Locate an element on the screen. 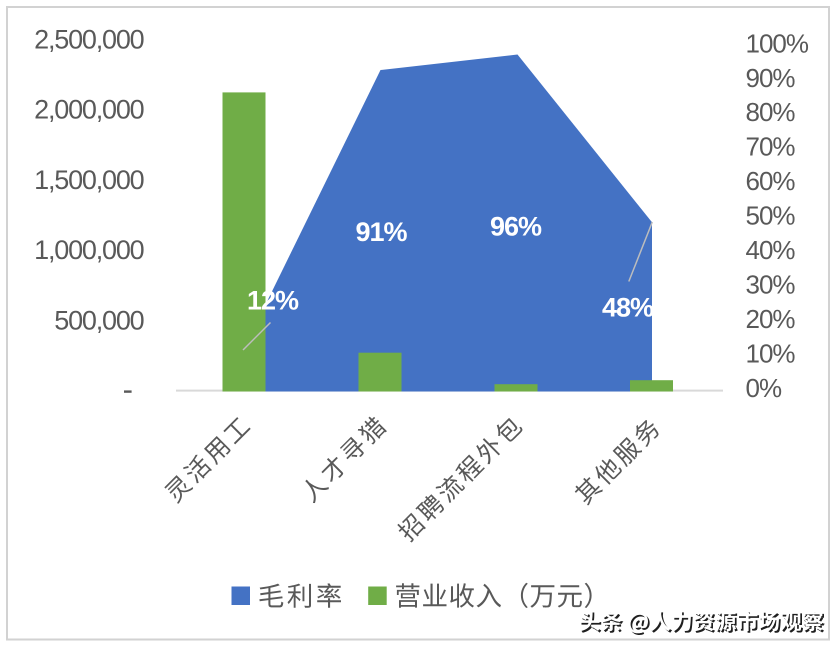  svg-text: 80% is located at coordinates (771, 112).